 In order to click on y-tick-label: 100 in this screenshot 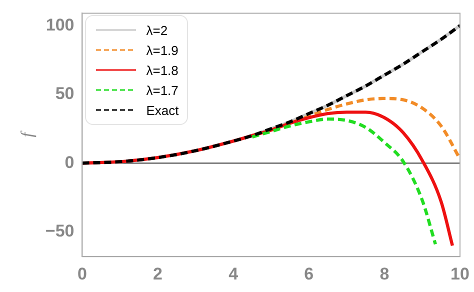, I will do `click(60, 24)`.